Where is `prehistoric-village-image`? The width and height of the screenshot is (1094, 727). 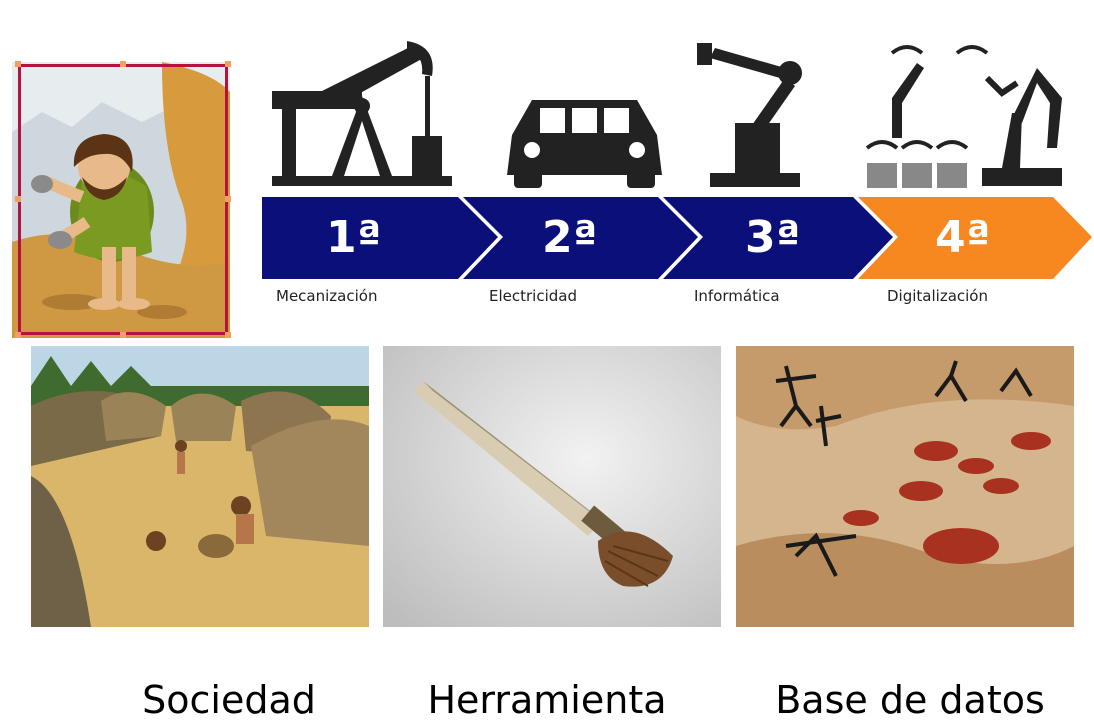 prehistoric-village-image is located at coordinates (200, 486).